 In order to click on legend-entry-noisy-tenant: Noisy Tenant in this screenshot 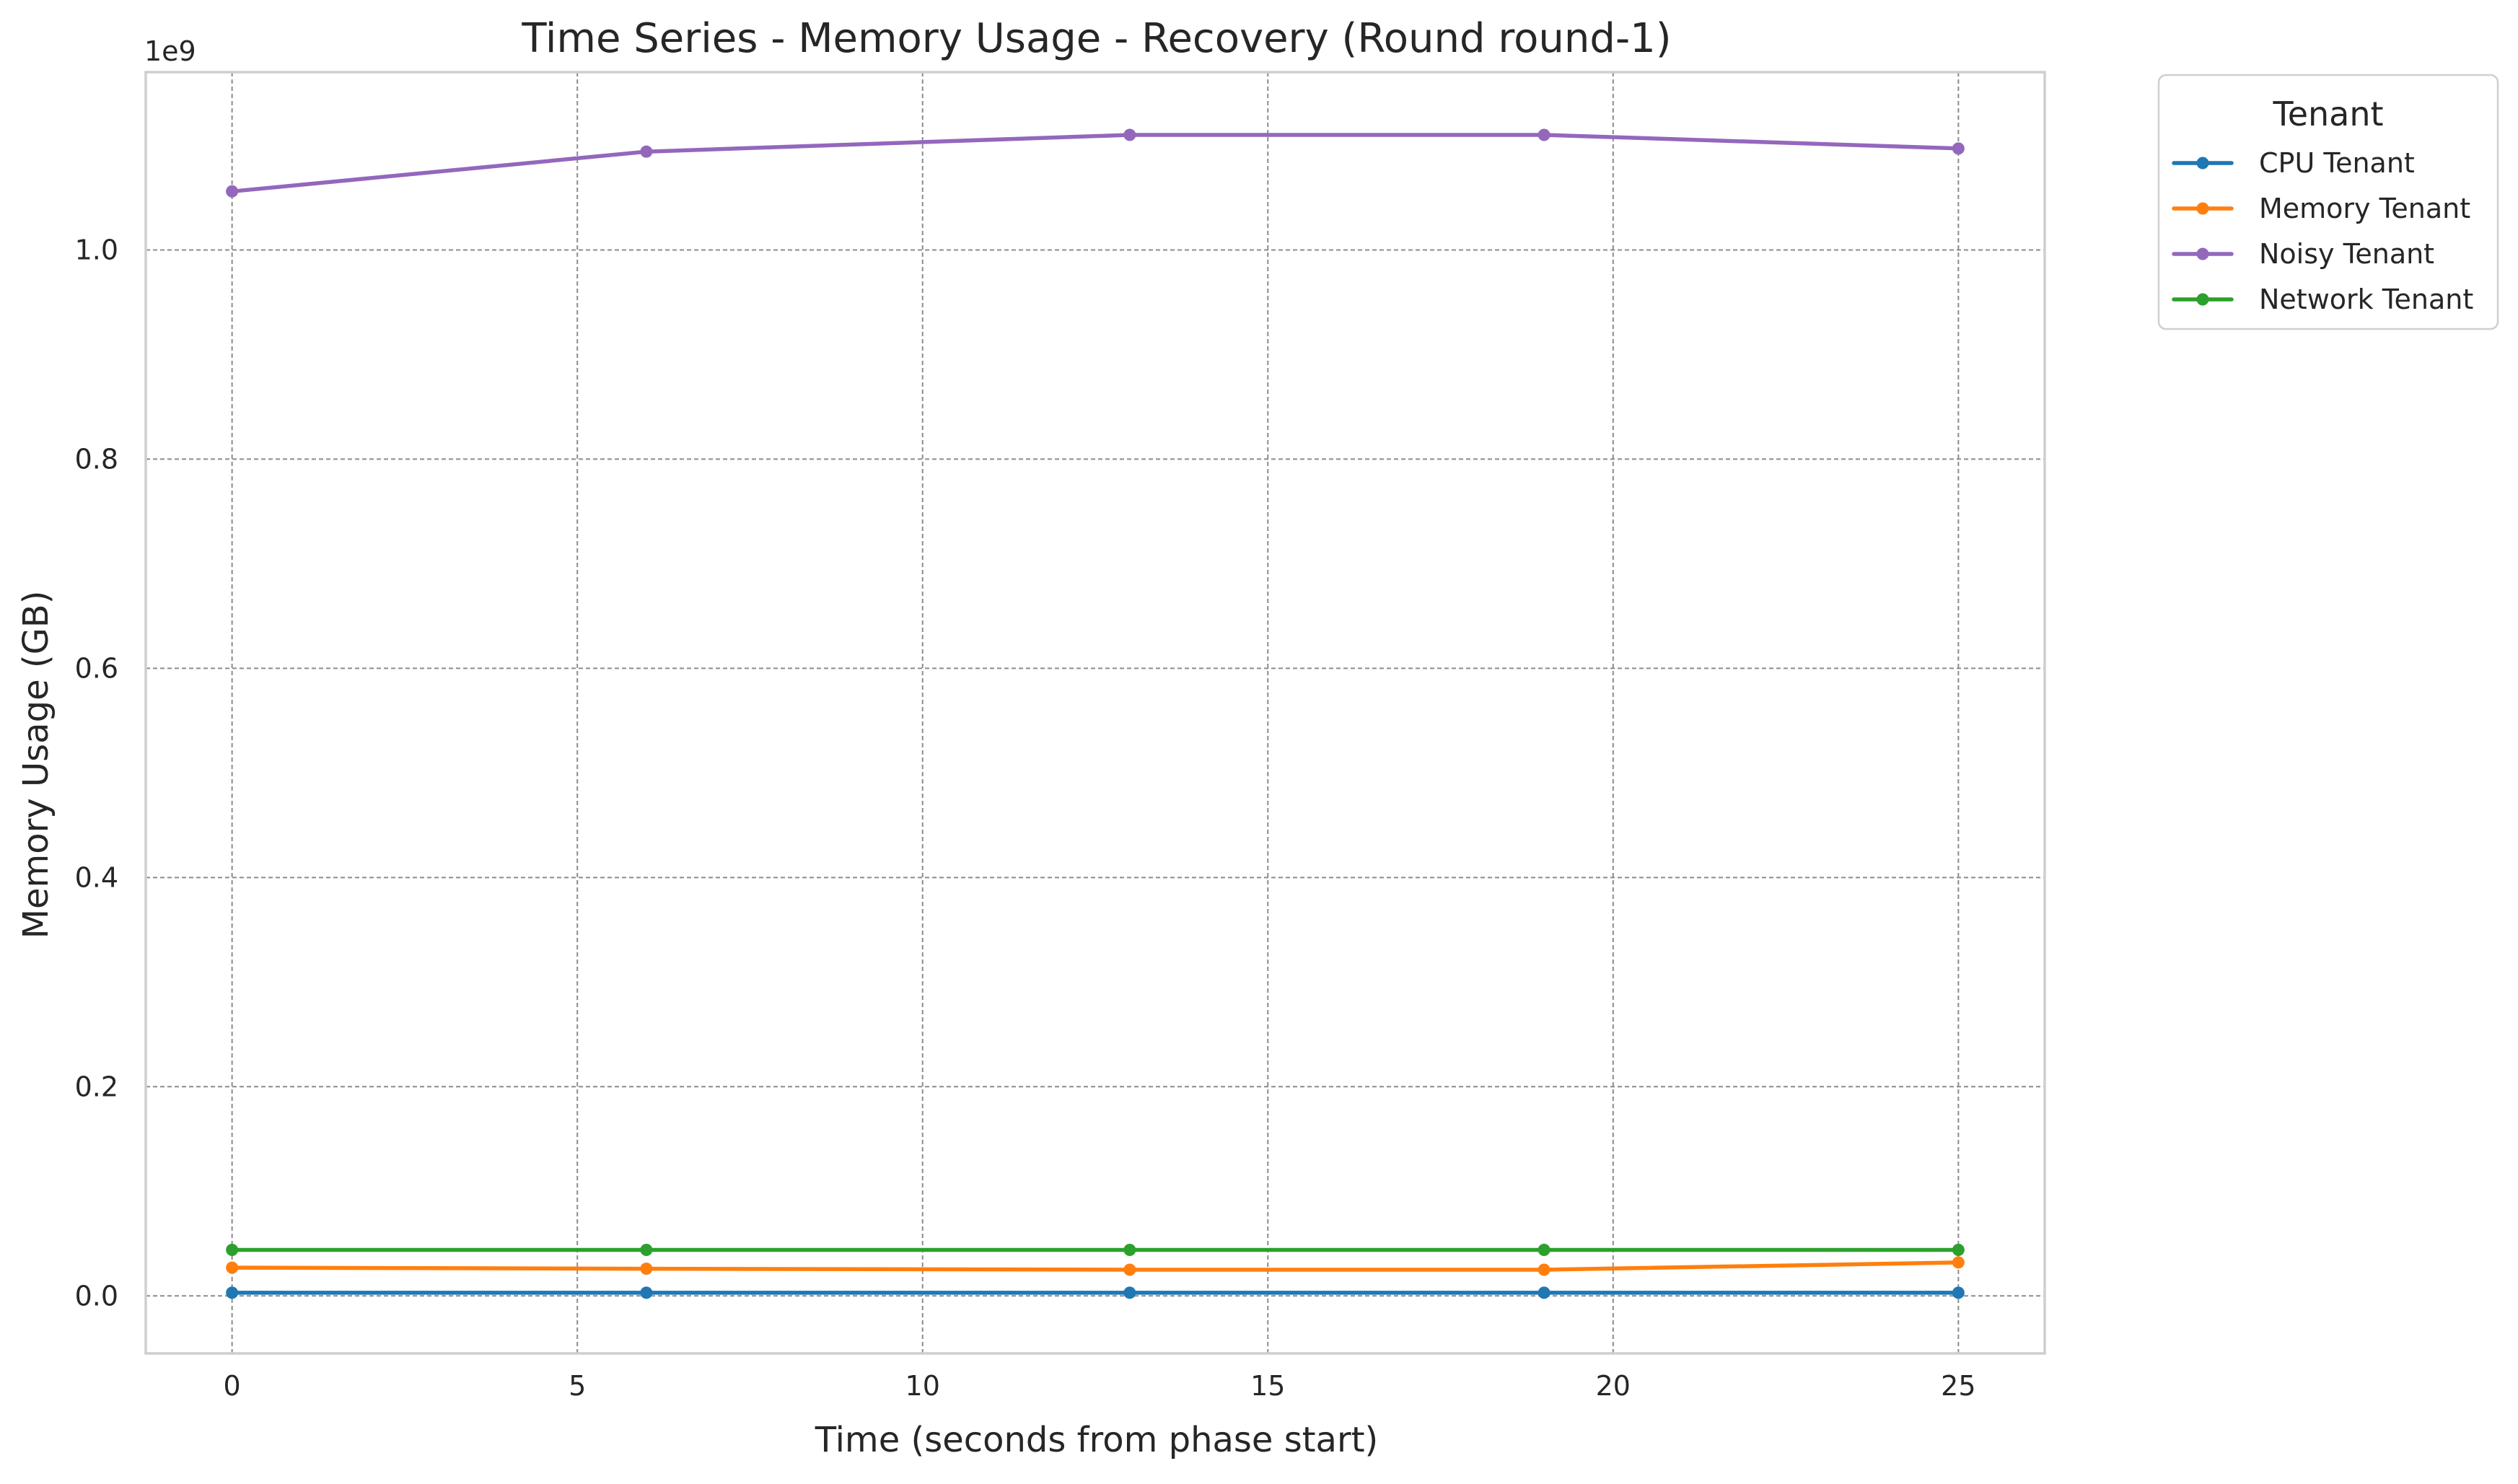, I will do `click(2303, 254)`.